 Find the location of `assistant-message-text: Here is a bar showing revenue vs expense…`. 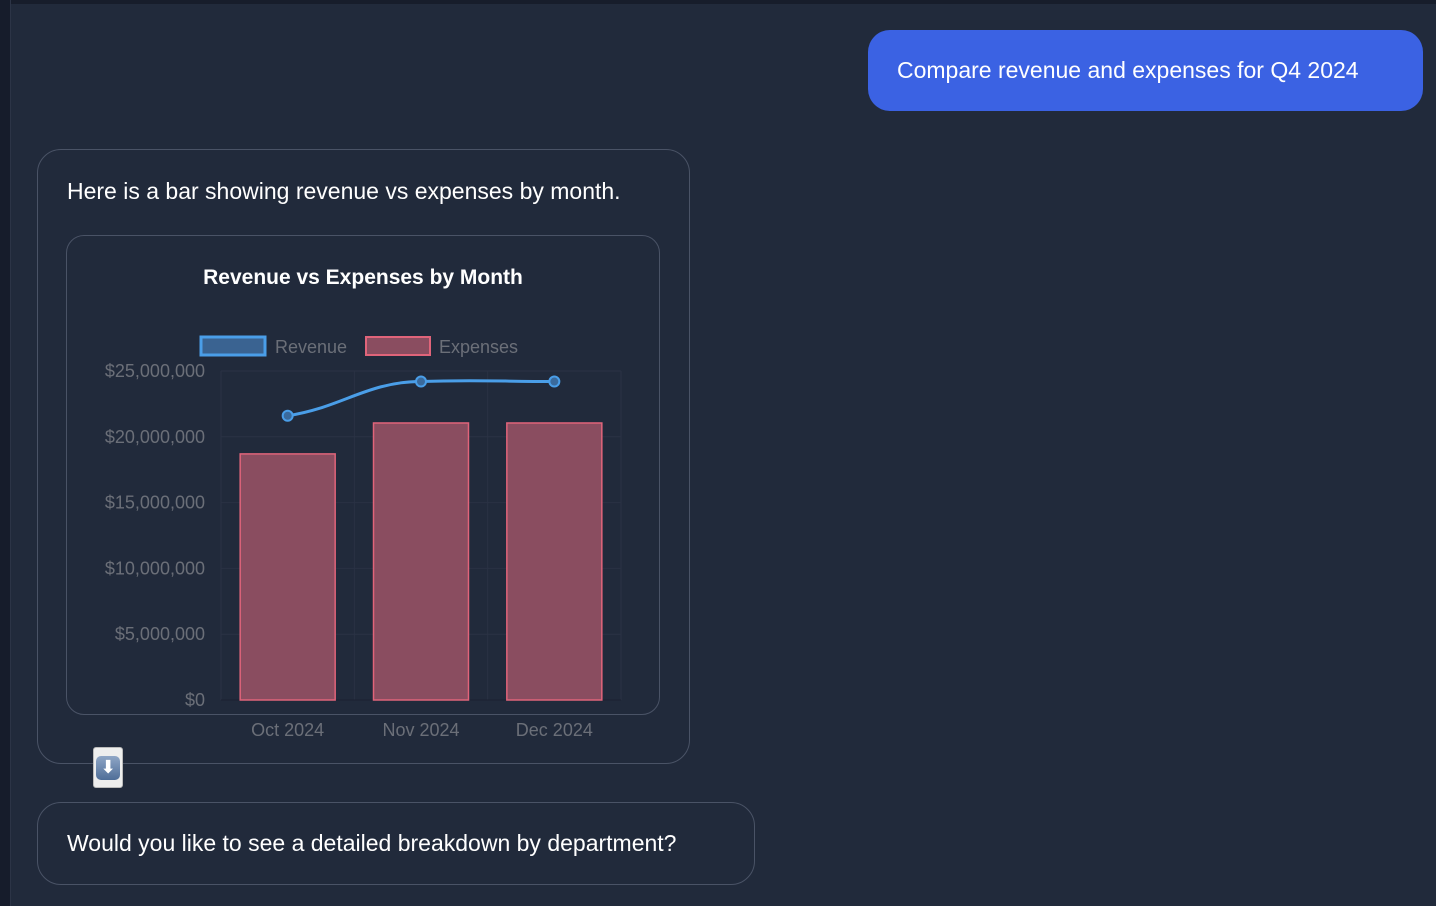

assistant-message-text: Here is a bar showing revenue vs expense… is located at coordinates (344, 191).